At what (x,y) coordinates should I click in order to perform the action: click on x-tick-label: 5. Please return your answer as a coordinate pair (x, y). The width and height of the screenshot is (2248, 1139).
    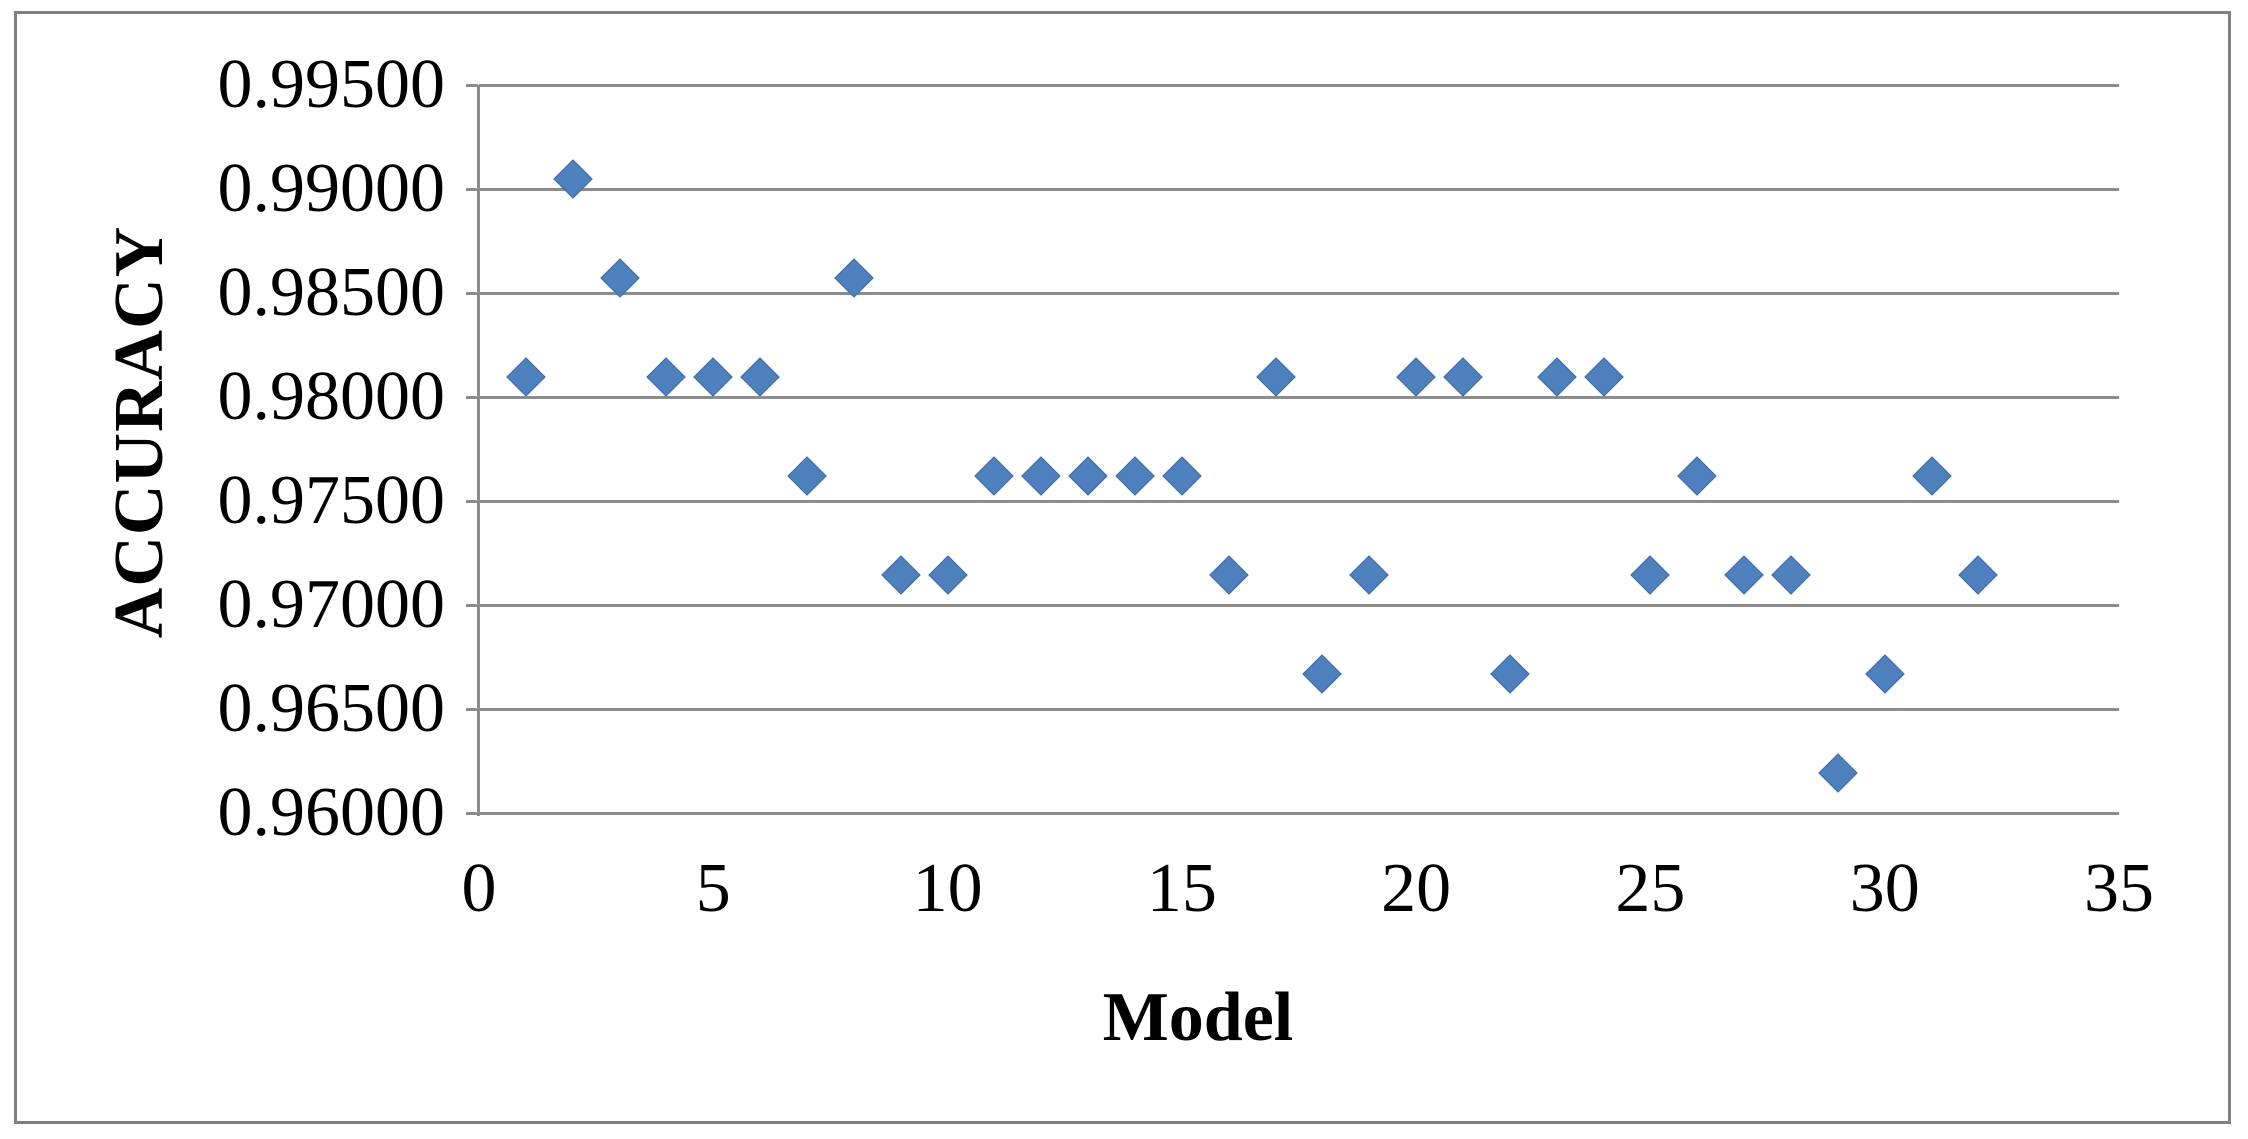
    Looking at the image, I should click on (713, 888).